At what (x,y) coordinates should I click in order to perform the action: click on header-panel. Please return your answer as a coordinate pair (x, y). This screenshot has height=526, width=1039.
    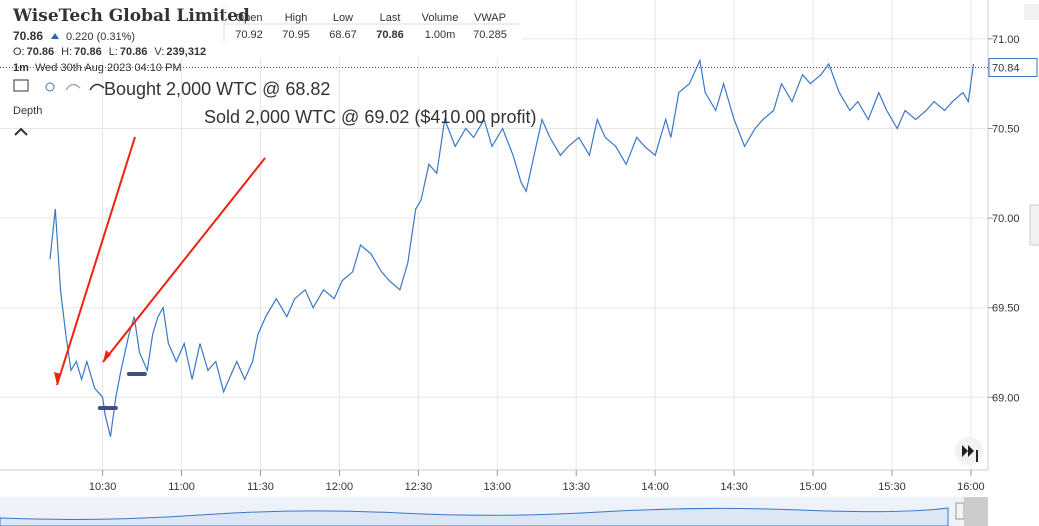
    Looking at the image, I should click on (261, 29).